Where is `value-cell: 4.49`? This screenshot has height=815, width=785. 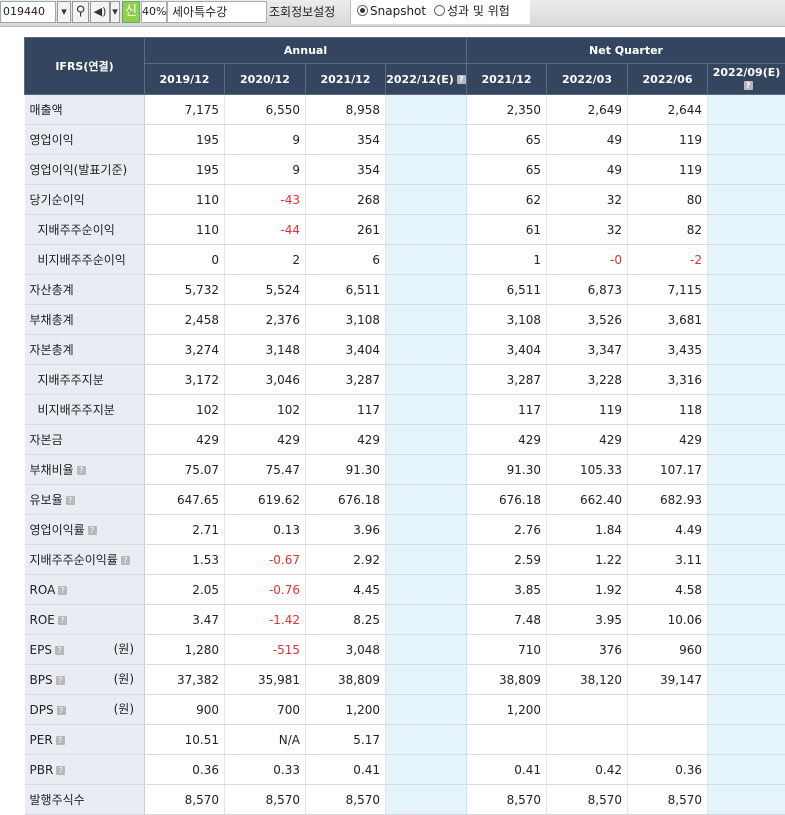
value-cell: 4.49 is located at coordinates (668, 530).